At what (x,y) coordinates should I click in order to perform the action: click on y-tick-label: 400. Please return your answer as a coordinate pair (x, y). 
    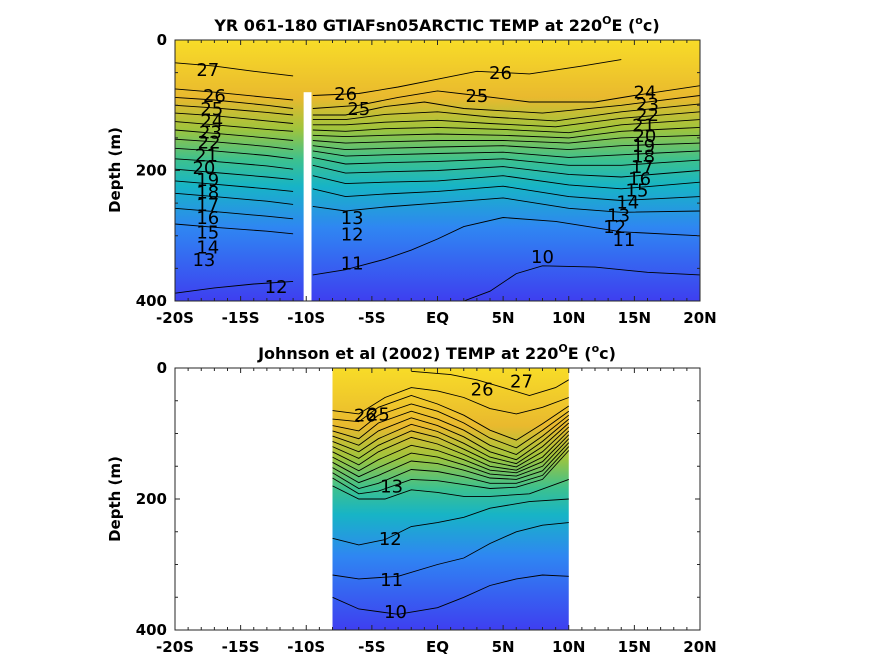
    Looking at the image, I should click on (151, 630).